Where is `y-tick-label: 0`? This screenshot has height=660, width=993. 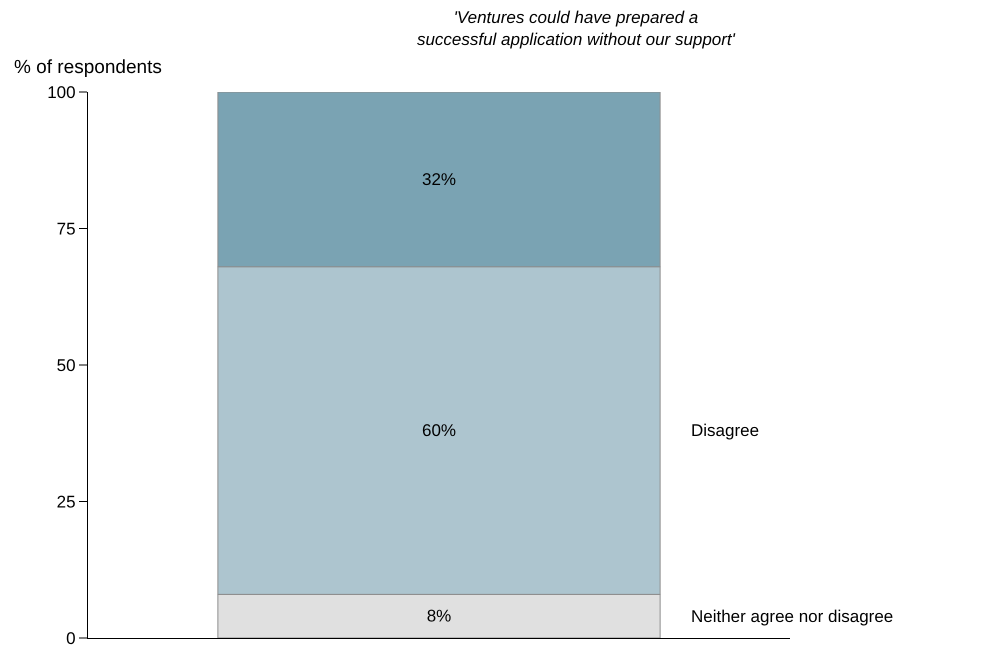
y-tick-label: 0 is located at coordinates (71, 638).